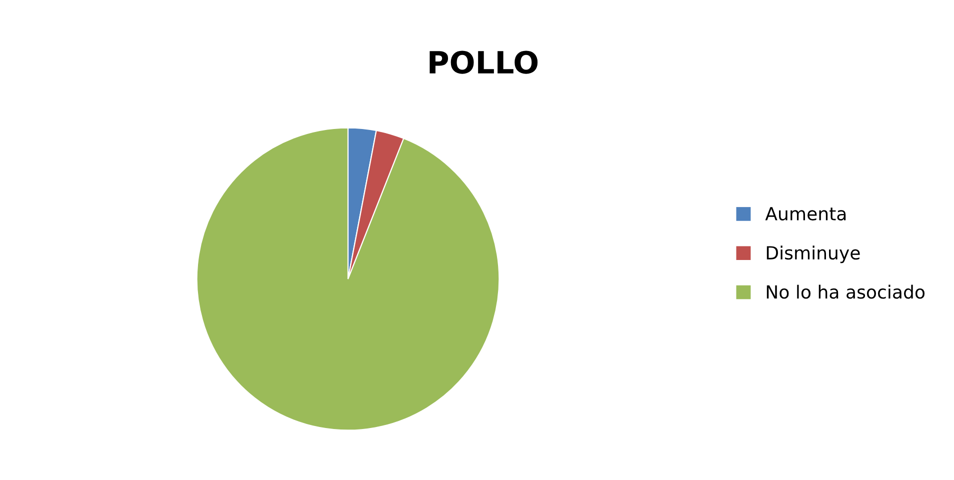  I want to click on legend-label: Aumenta, so click(805, 213).